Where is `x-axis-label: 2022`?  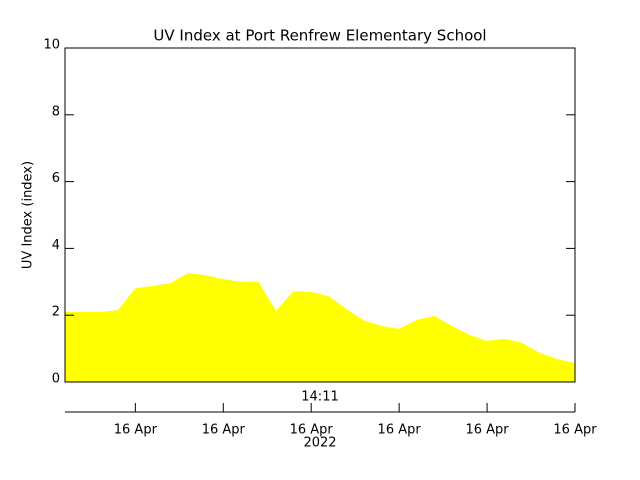
x-axis-label: 2022 is located at coordinates (319, 443).